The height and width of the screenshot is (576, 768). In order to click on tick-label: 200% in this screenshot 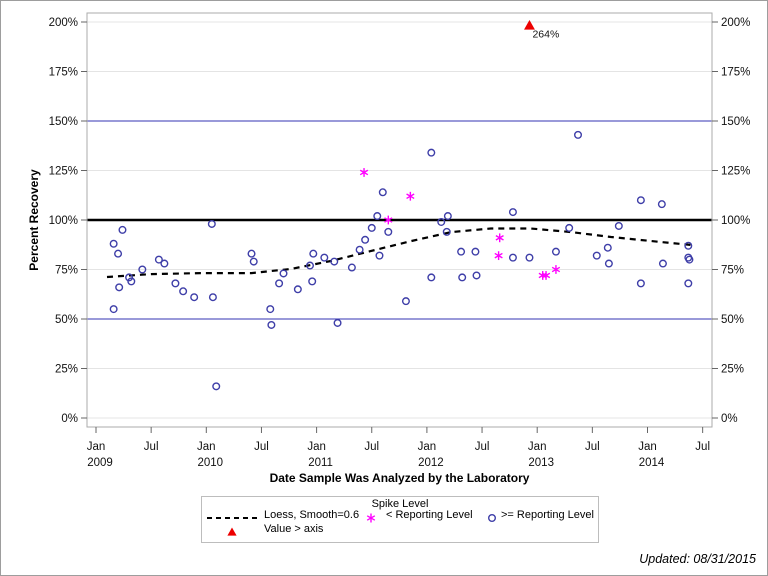, I will do `click(735, 23)`.